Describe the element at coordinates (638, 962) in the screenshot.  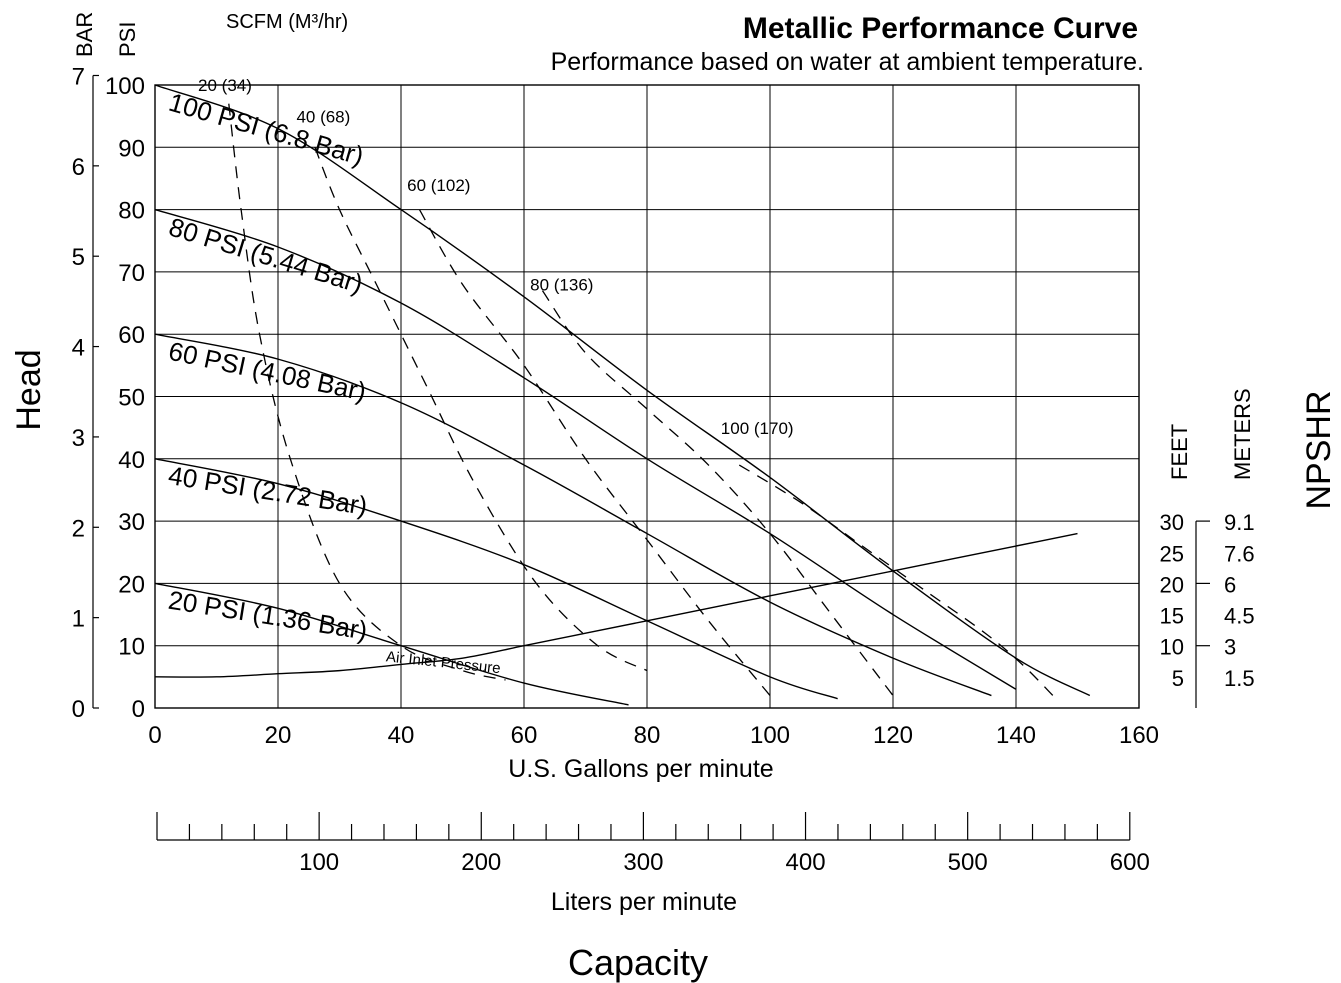
I see `capacity-label: Capacity` at that location.